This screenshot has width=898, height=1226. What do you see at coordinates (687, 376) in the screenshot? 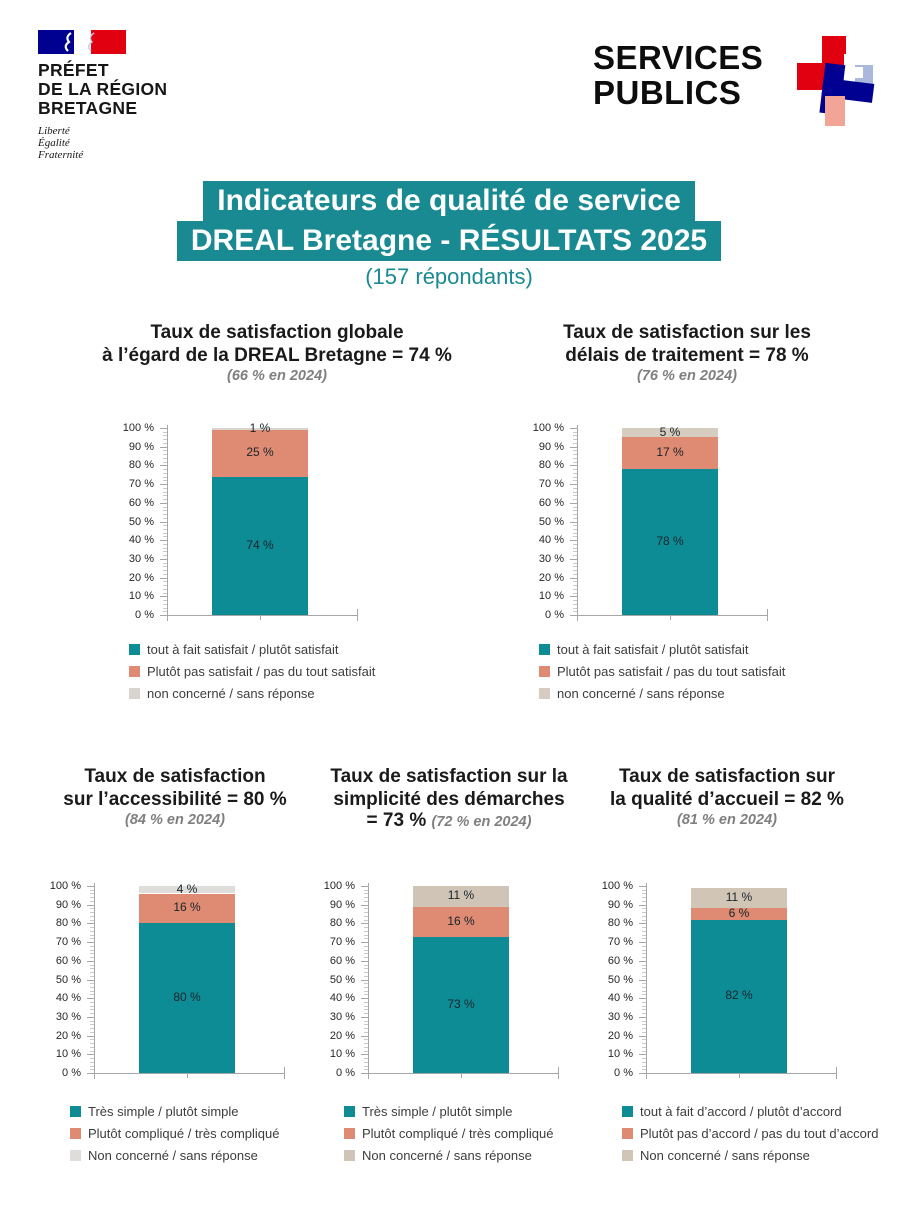
I see `chart-subtitle: (76 % en 2024)` at bounding box center [687, 376].